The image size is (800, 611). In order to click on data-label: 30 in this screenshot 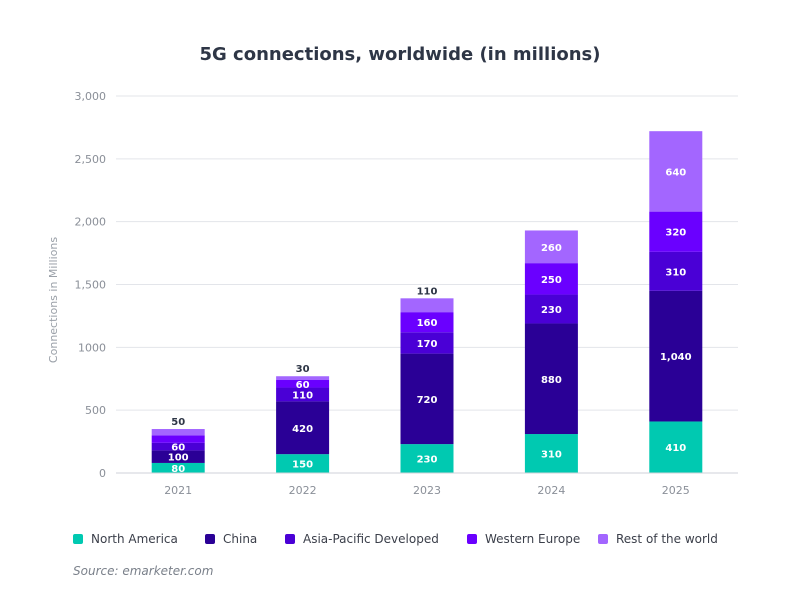, I will do `click(303, 369)`.